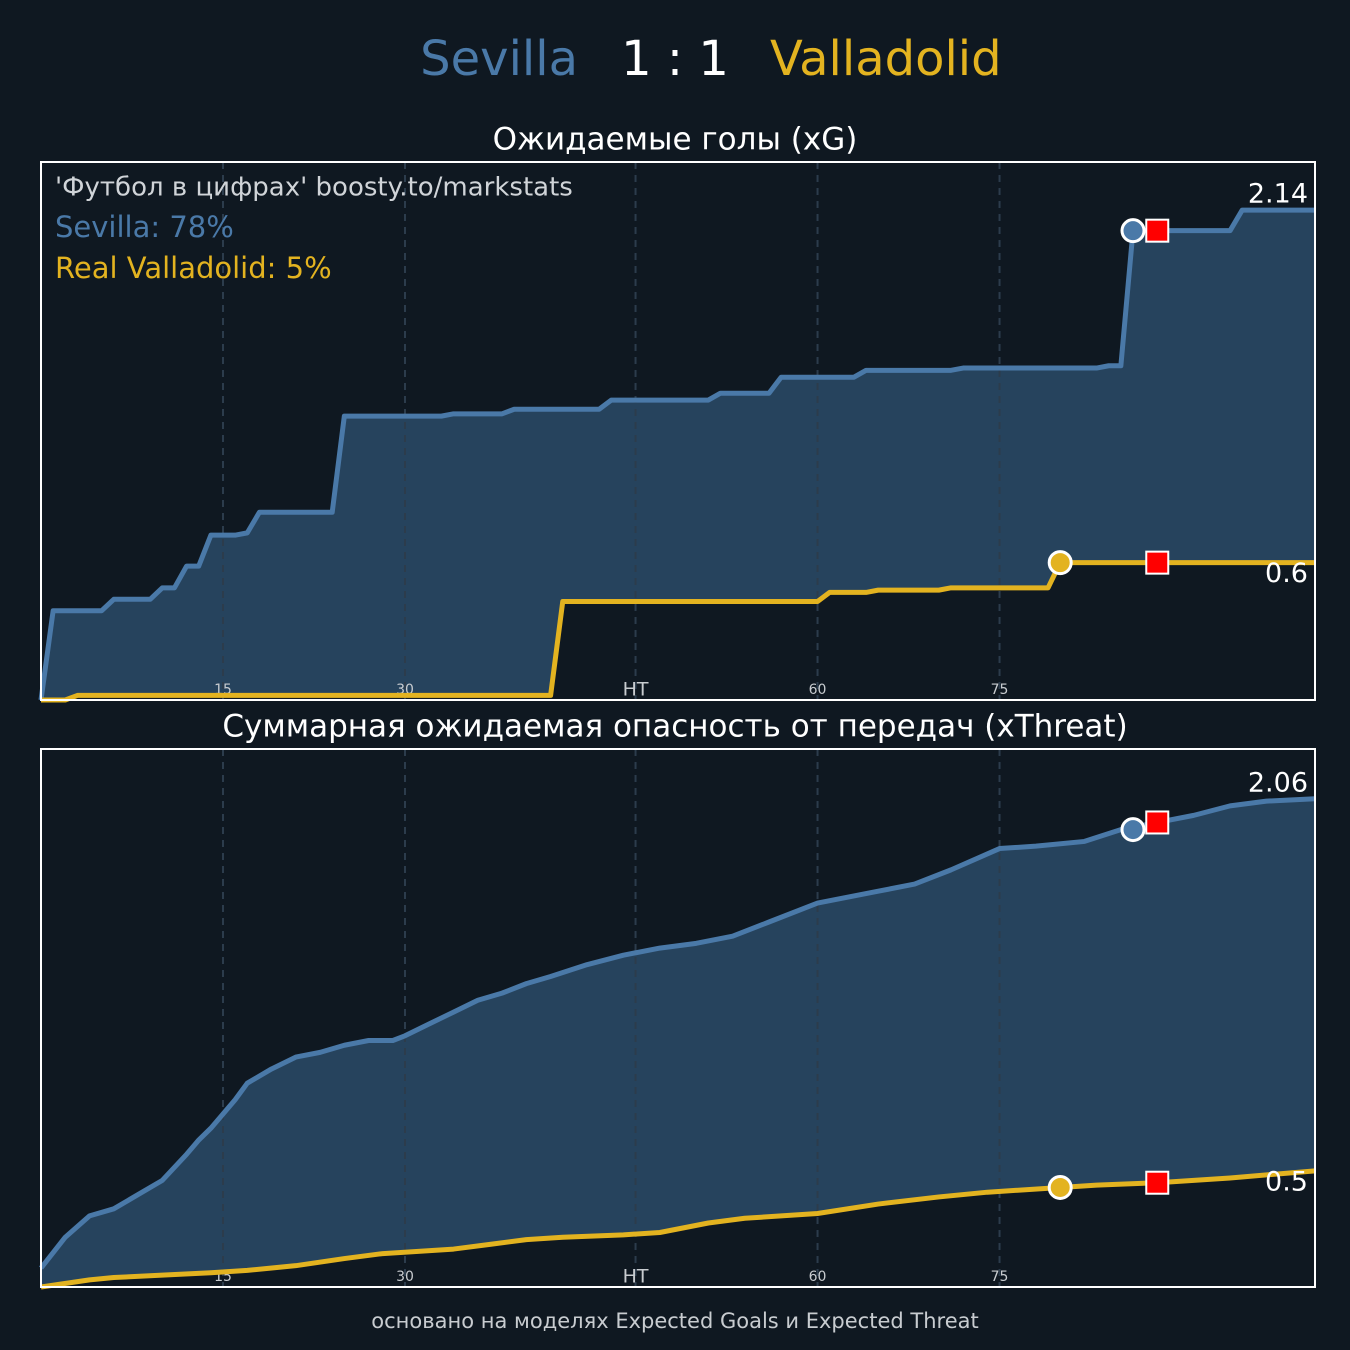 The height and width of the screenshot is (1350, 1350). What do you see at coordinates (1278, 194) in the screenshot?
I see `end-label: 2.14` at bounding box center [1278, 194].